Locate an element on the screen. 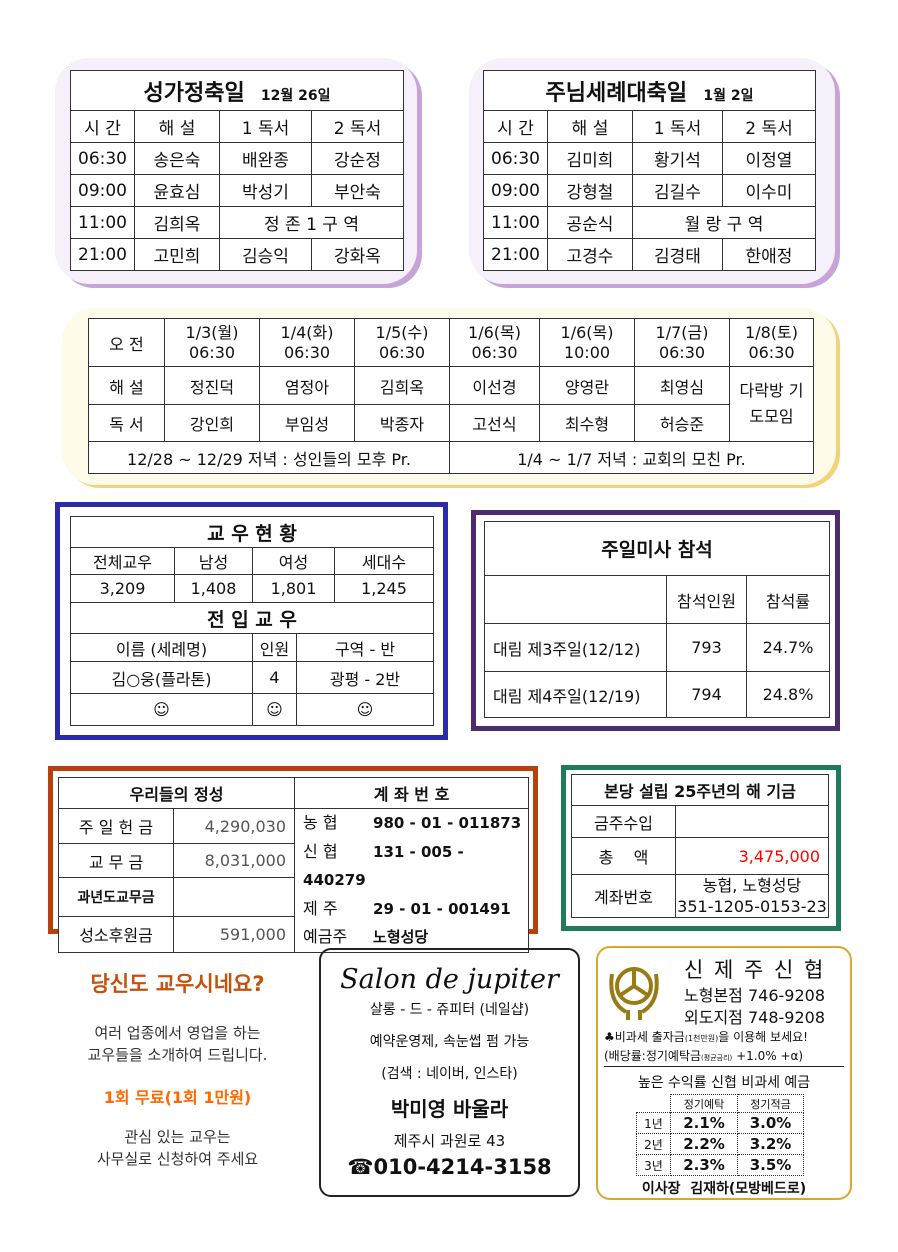 The height and width of the screenshot is (1252, 898). feast1-title: 성가정축일 12월 26일 is located at coordinates (237, 90).